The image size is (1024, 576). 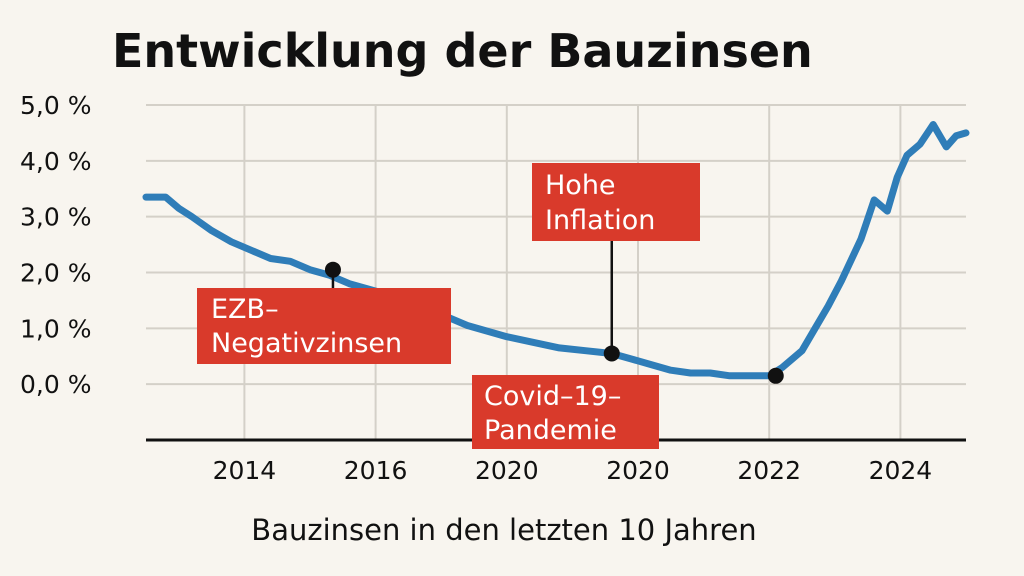 I want to click on y-tick-label: 5,0 %, so click(x=55, y=105).